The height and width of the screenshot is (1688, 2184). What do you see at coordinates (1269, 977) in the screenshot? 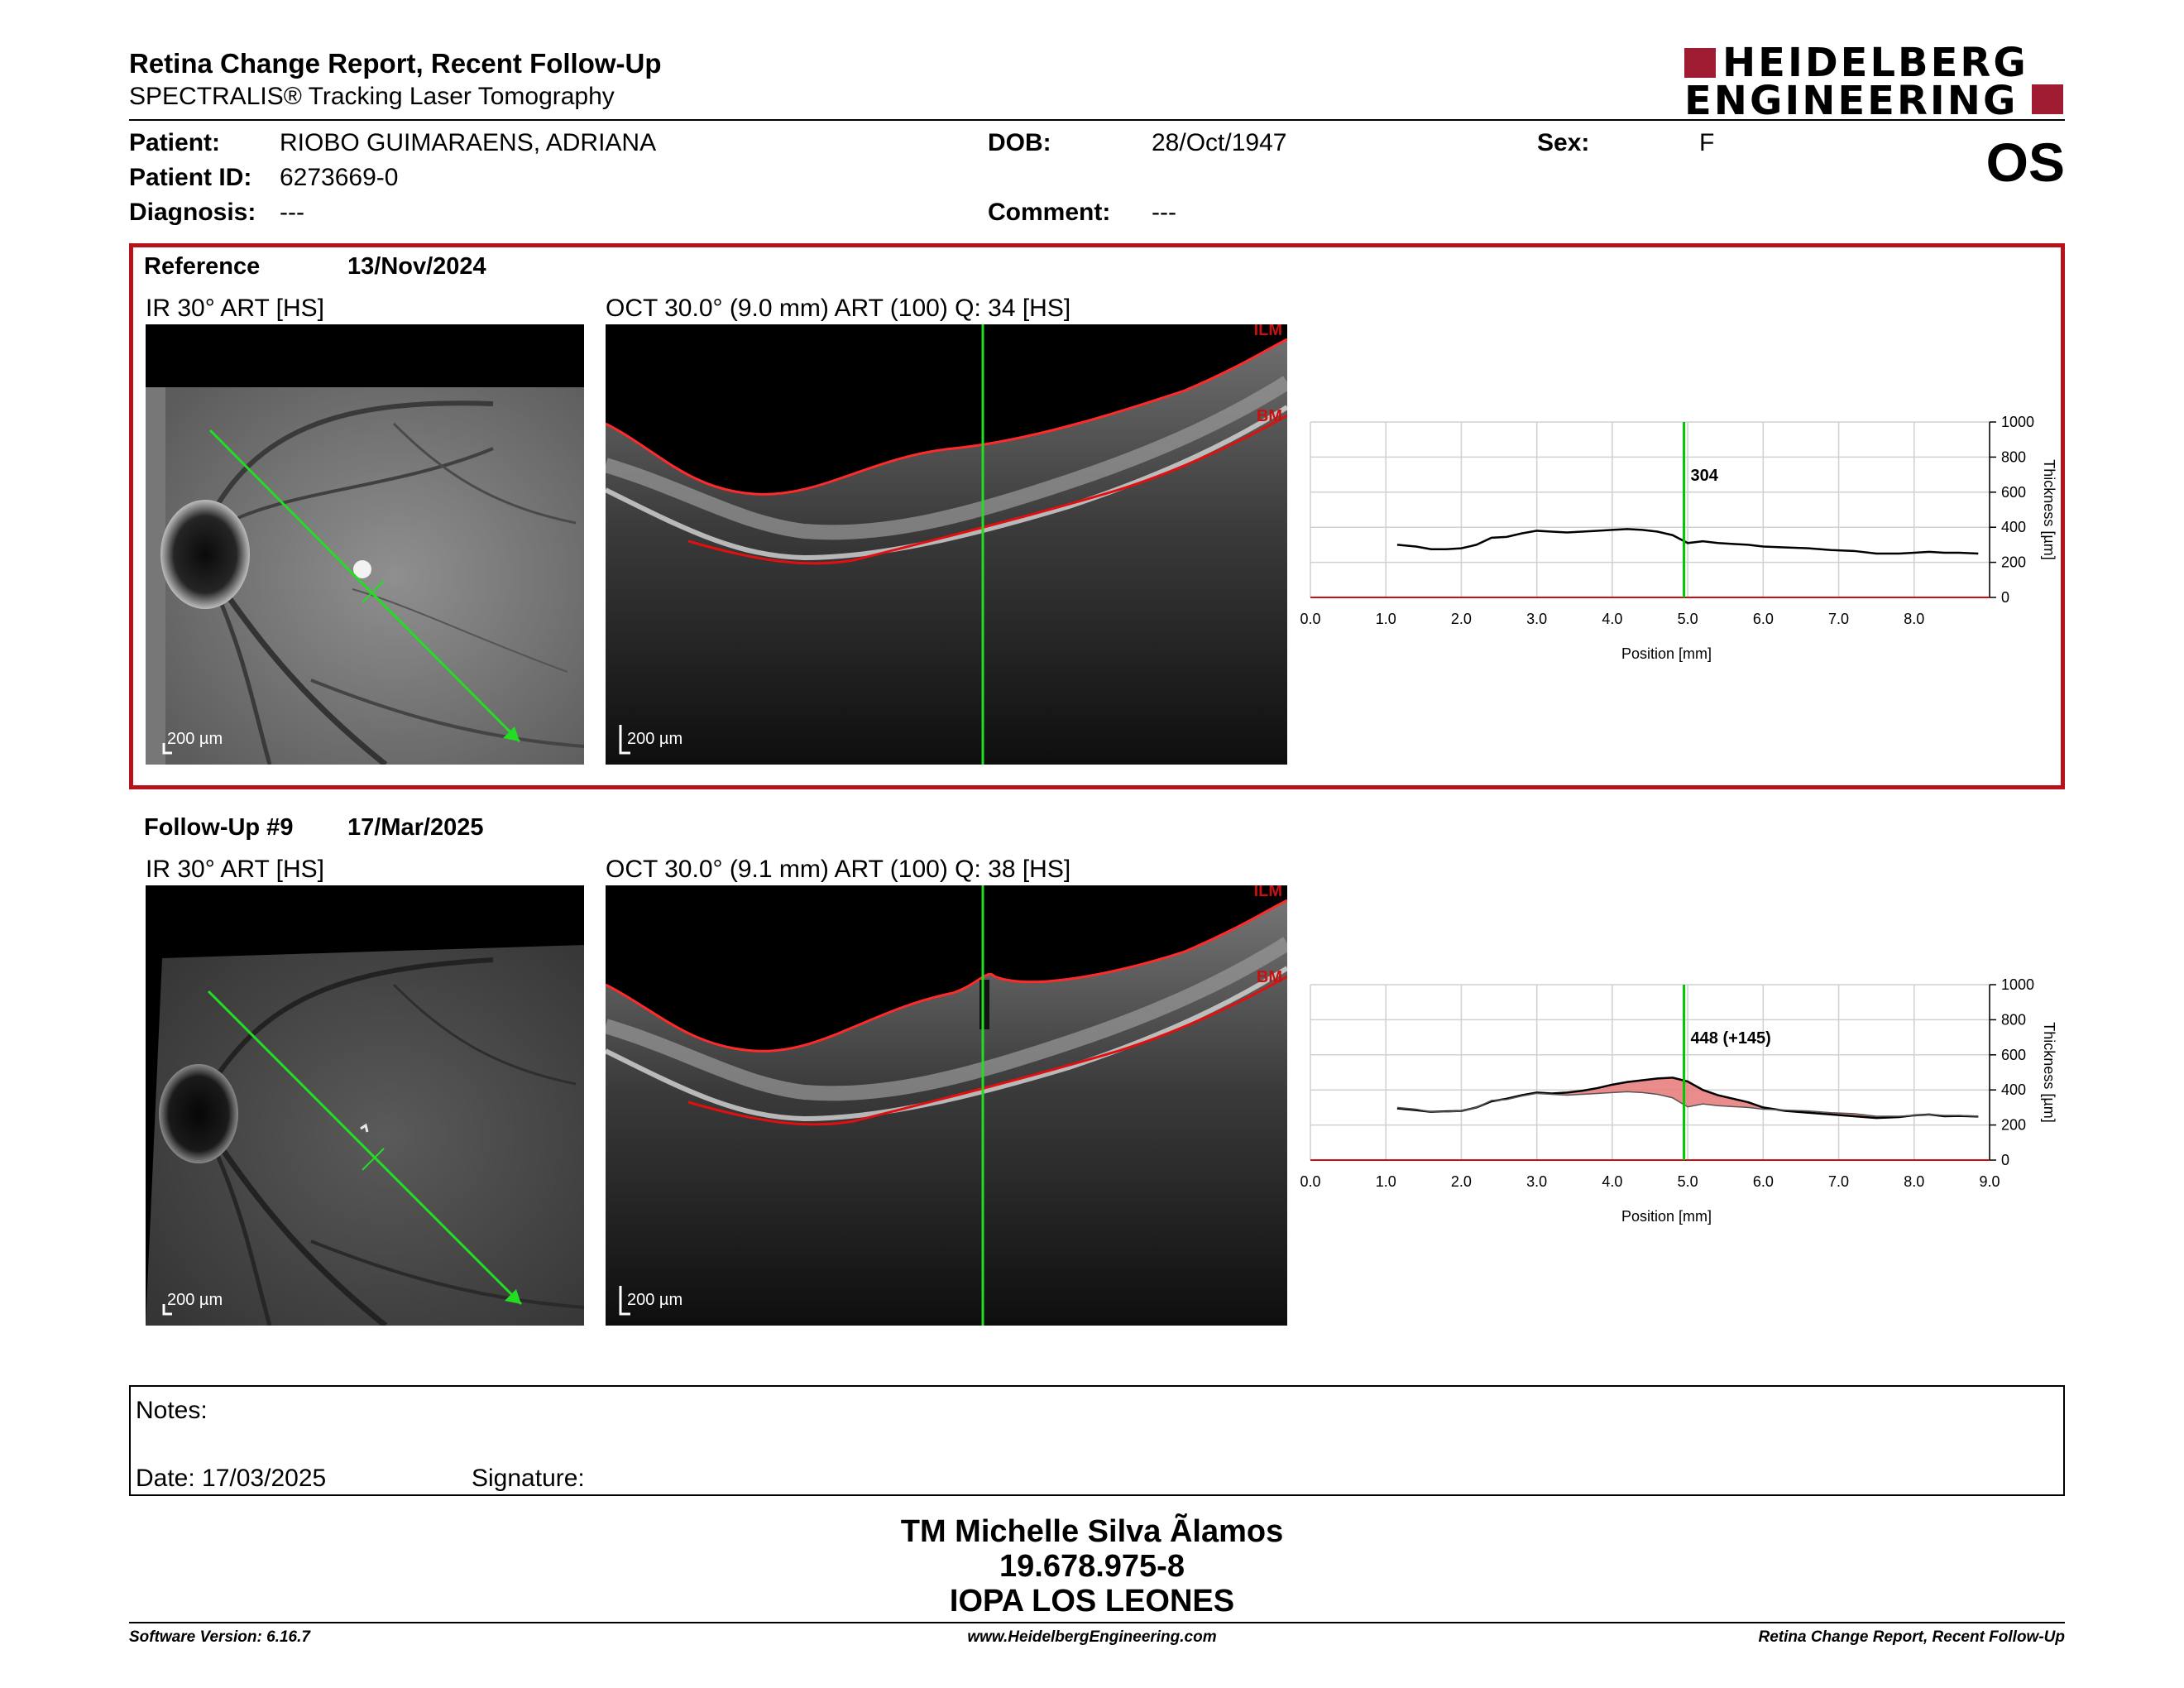
I see `followup-bm-label: BM` at bounding box center [1269, 977].